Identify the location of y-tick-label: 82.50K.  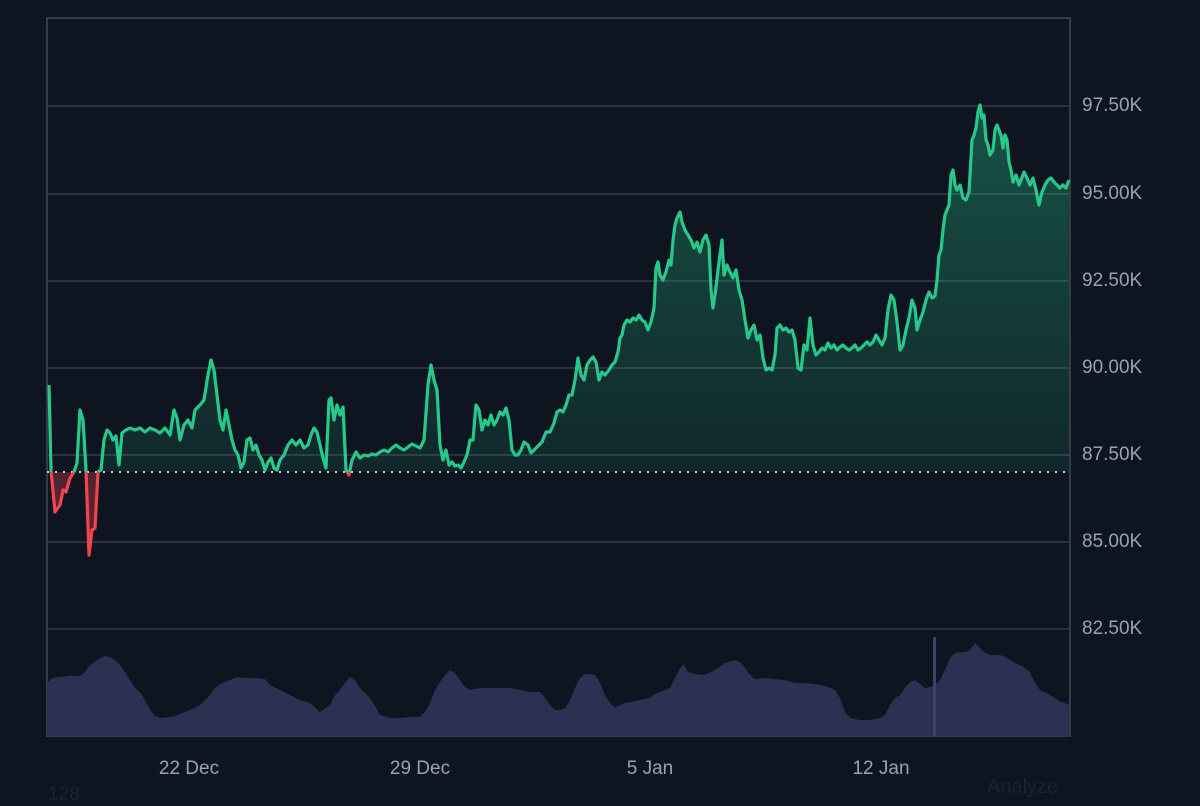
(1112, 628).